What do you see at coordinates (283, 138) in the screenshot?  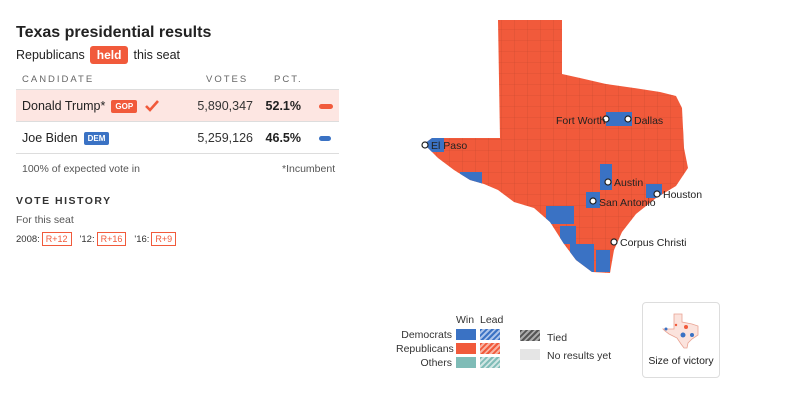 I see `vote-percent: 46.5%` at bounding box center [283, 138].